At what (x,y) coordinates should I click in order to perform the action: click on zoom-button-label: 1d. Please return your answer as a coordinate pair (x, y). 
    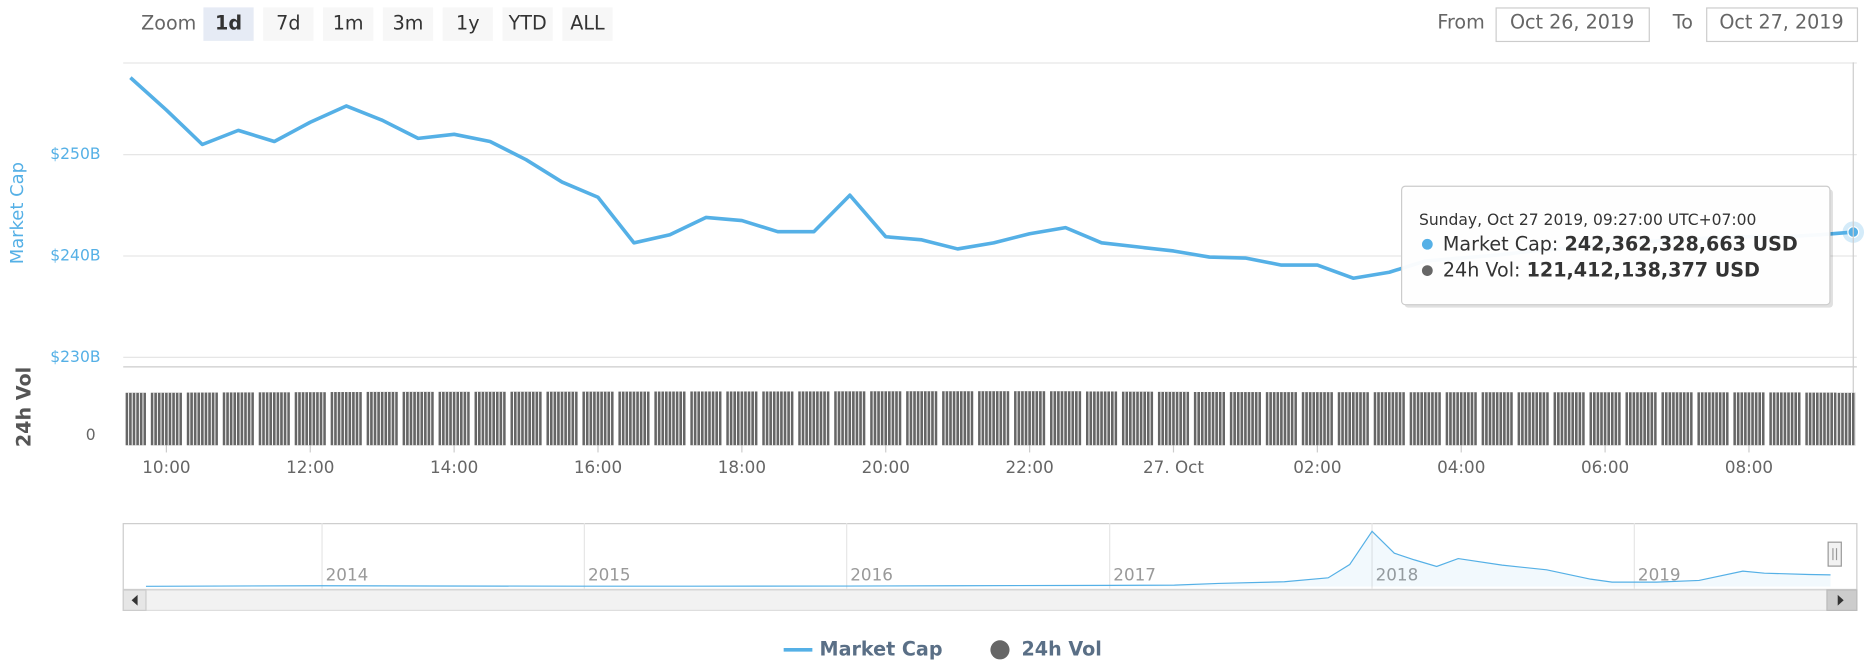
    Looking at the image, I should click on (228, 23).